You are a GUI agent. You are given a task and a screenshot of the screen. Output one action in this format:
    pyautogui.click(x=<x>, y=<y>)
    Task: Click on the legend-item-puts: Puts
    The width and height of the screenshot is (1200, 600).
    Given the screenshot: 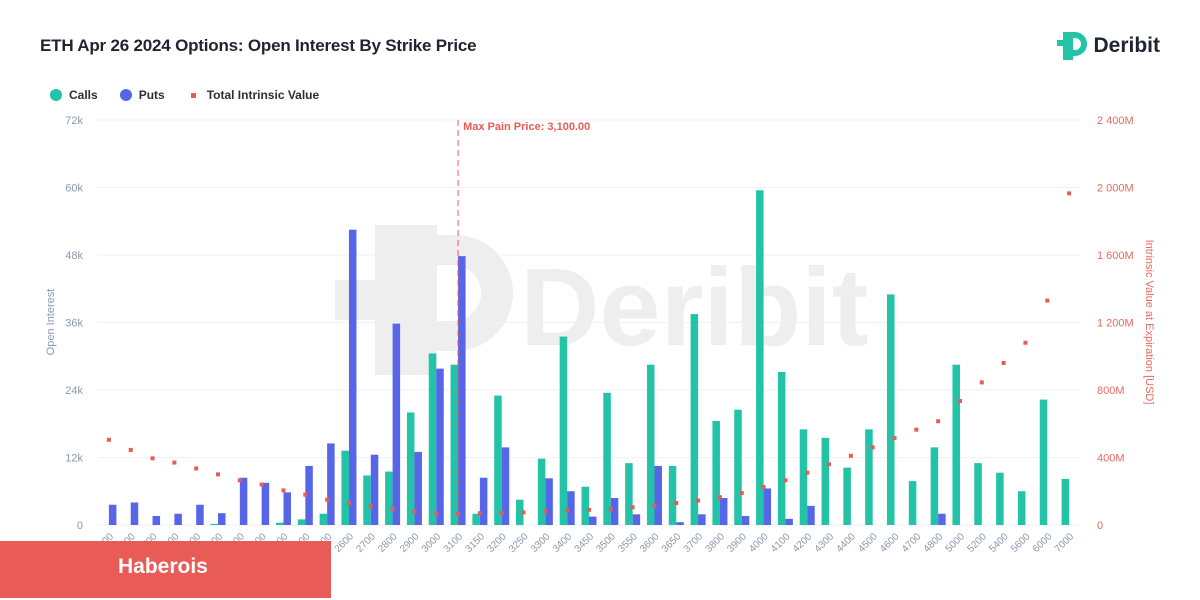 What is the action you would take?
    pyautogui.click(x=142, y=95)
    